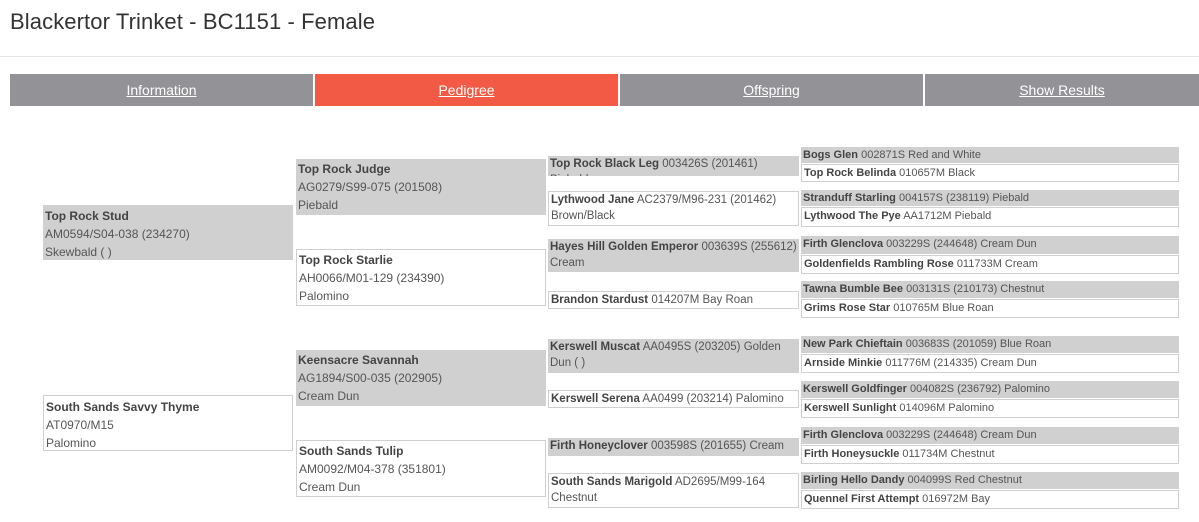 The width and height of the screenshot is (1199, 522). I want to click on horse-registration: AM0092/M04-378 (351801), so click(372, 469).